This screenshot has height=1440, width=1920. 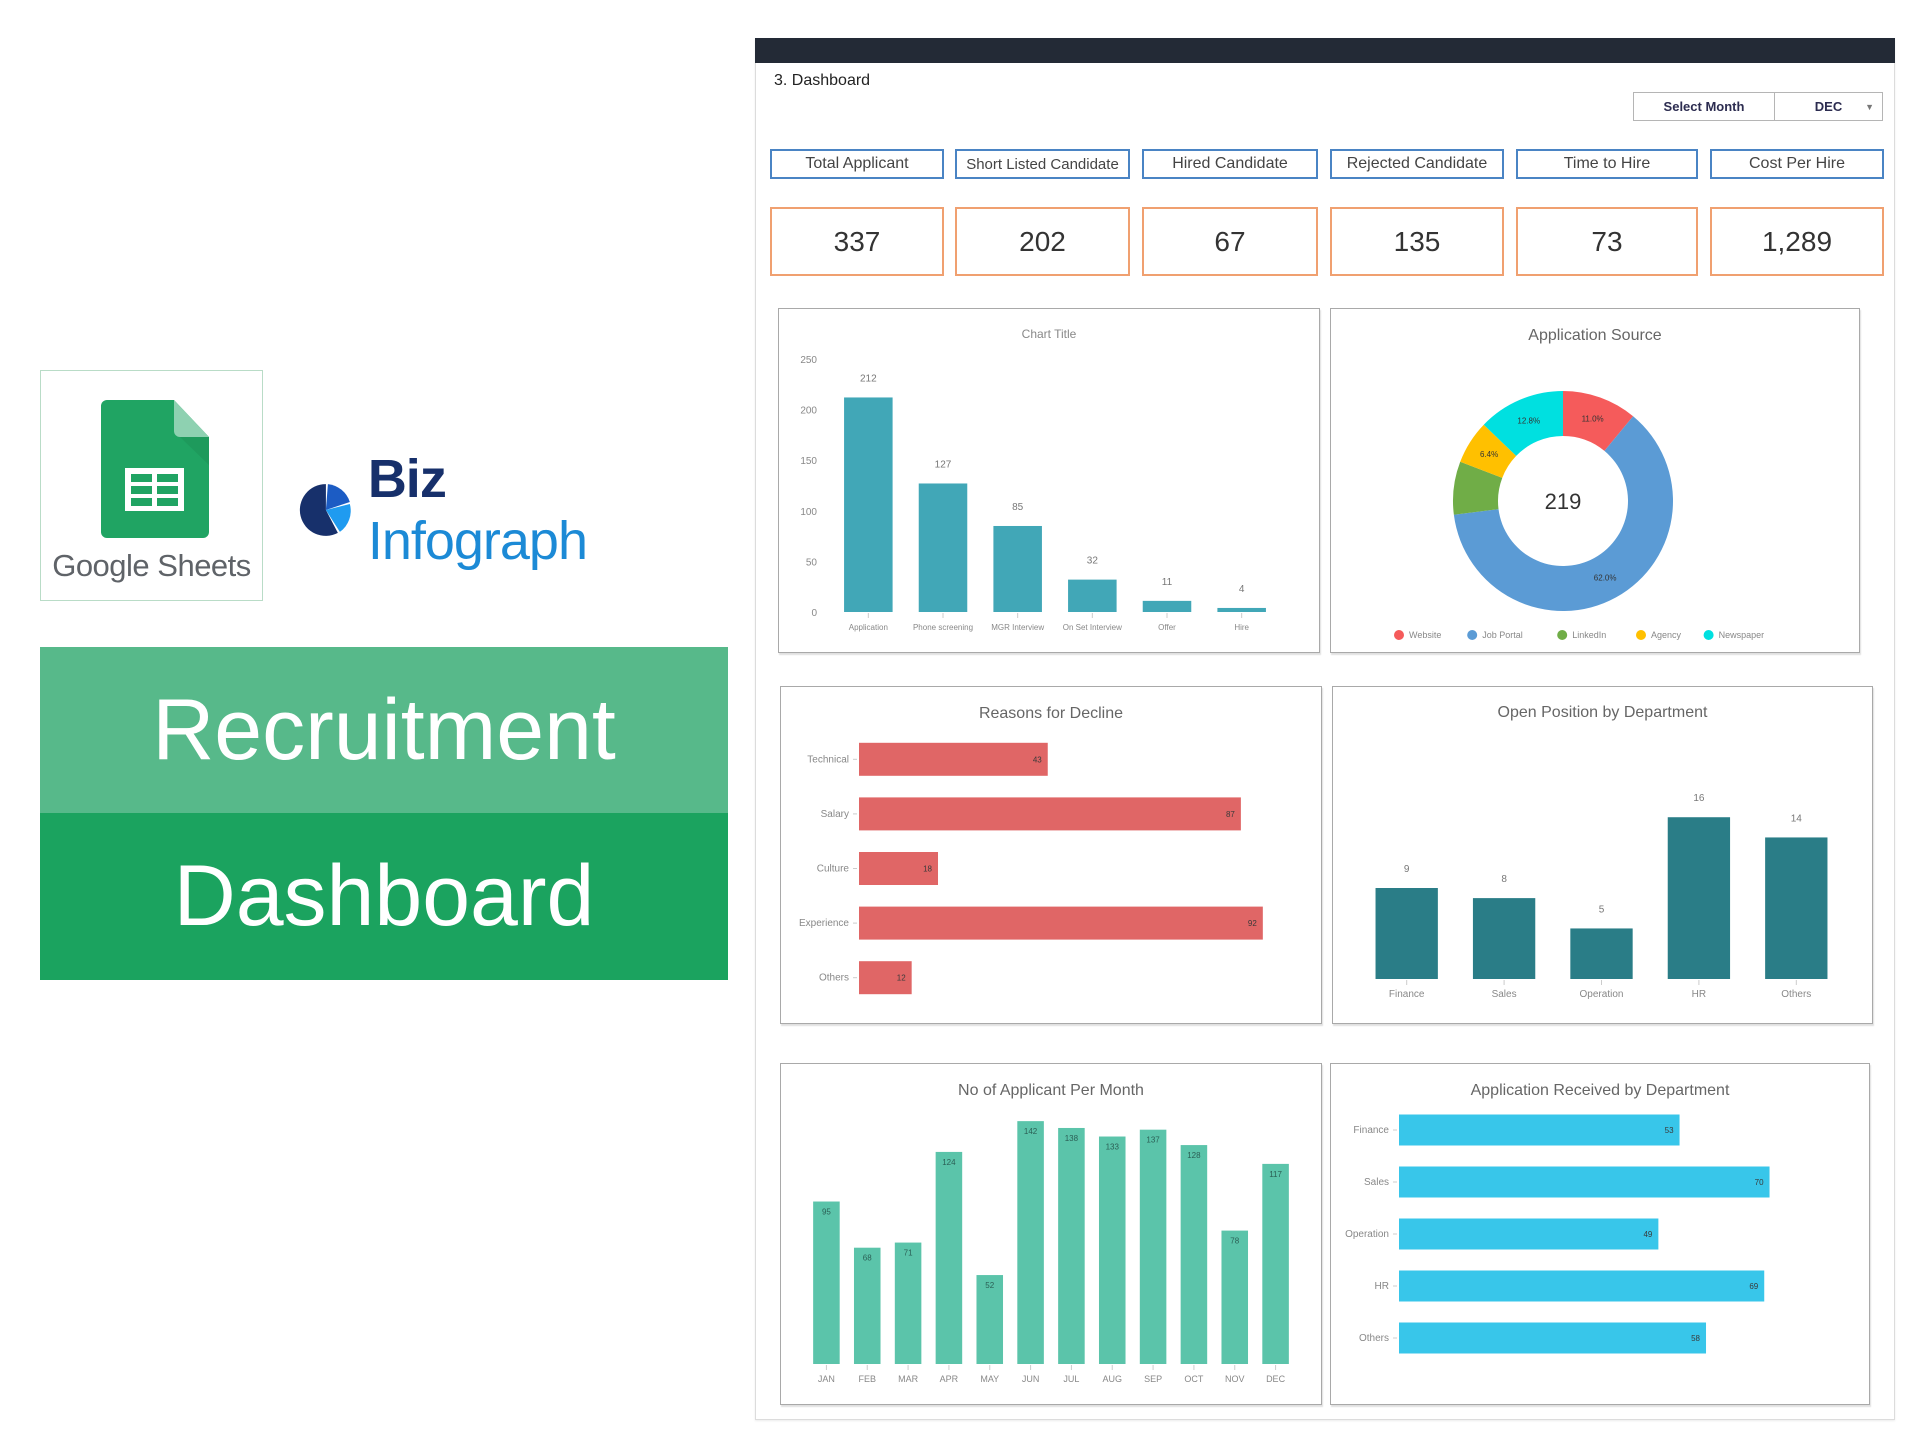 I want to click on svg-text: Others, so click(x=1796, y=994).